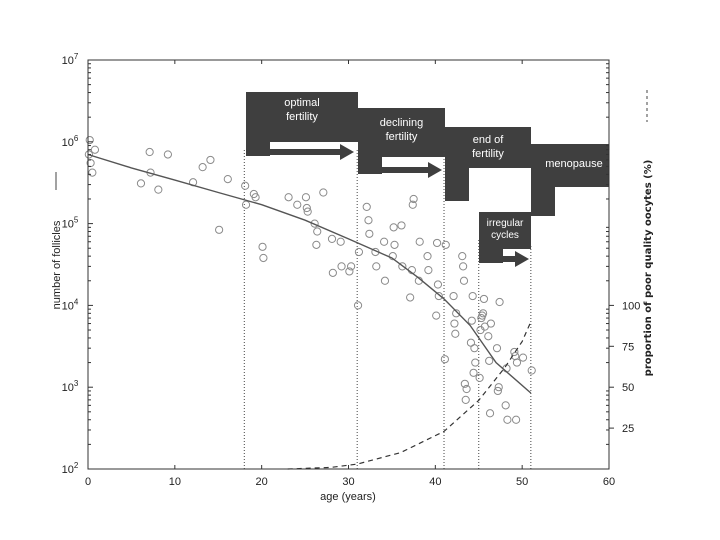 The width and height of the screenshot is (720, 540). Describe the element at coordinates (70, 468) in the screenshot. I see `y-tick-label: 10²` at that location.